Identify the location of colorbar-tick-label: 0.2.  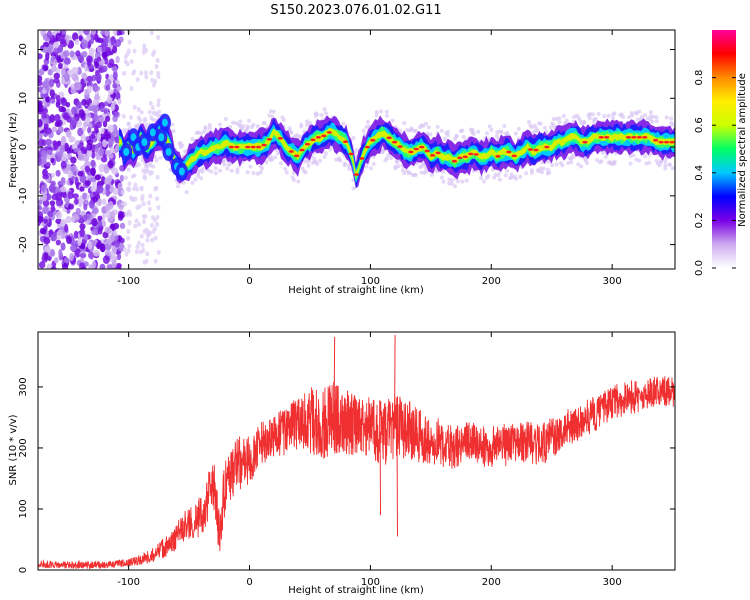
(699, 220).